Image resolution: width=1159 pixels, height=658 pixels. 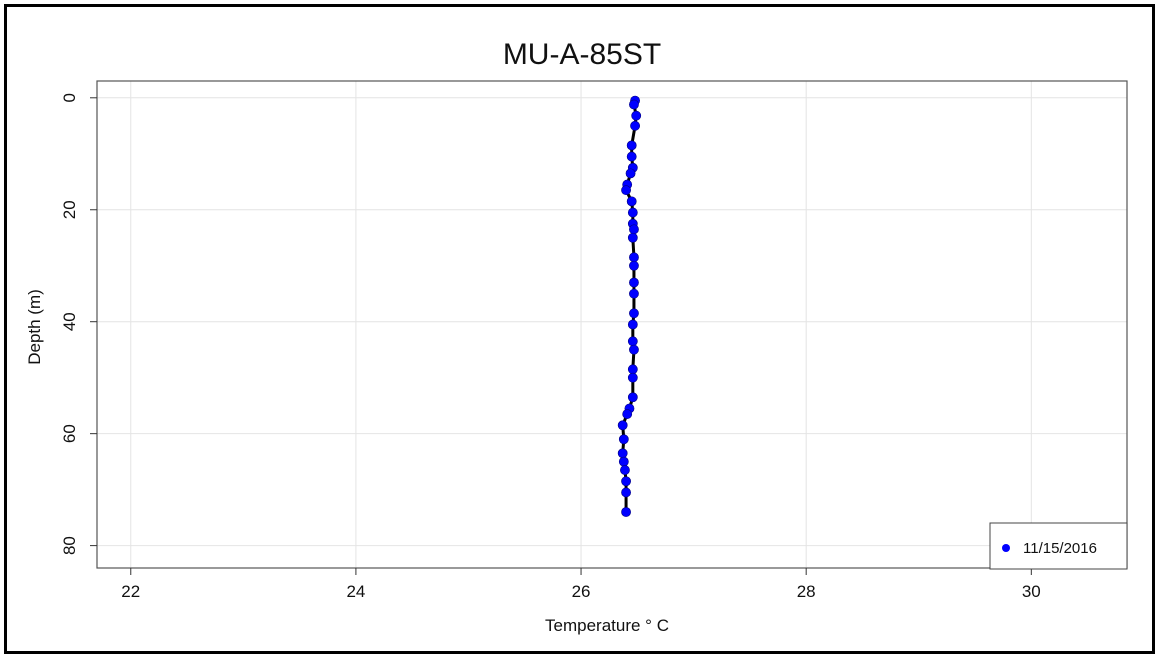 What do you see at coordinates (1031, 591) in the screenshot?
I see `x-tick-label: 30` at bounding box center [1031, 591].